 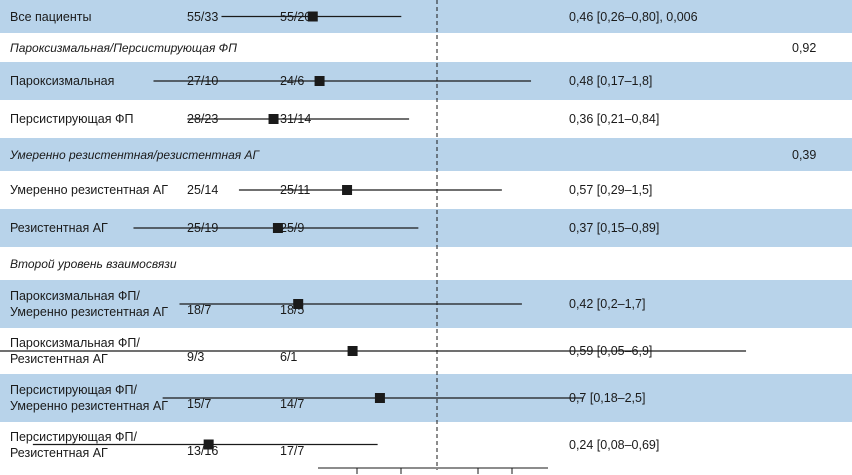 What do you see at coordinates (89, 190) in the screenshot?
I see `row-label: Умеренно резистентная АГ` at bounding box center [89, 190].